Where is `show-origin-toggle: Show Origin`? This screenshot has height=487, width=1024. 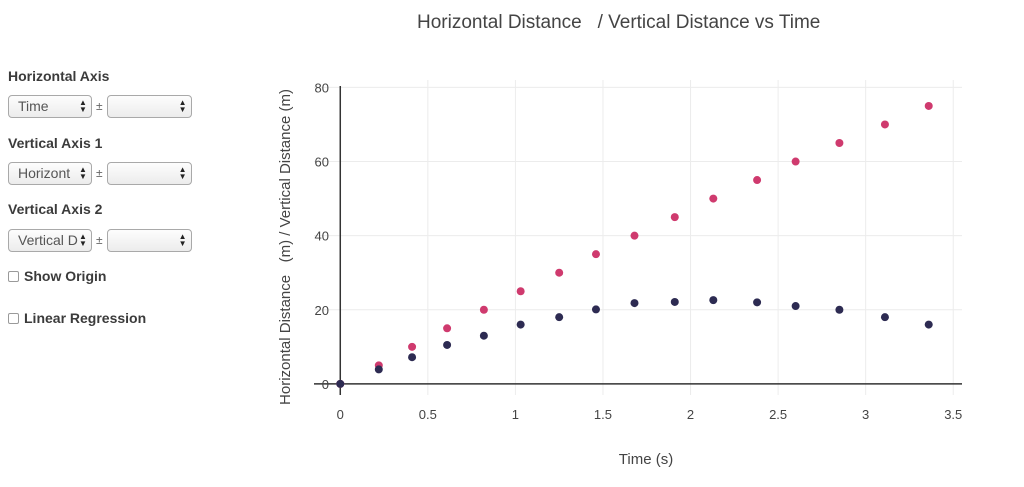 show-origin-toggle: Show Origin is located at coordinates (57, 276).